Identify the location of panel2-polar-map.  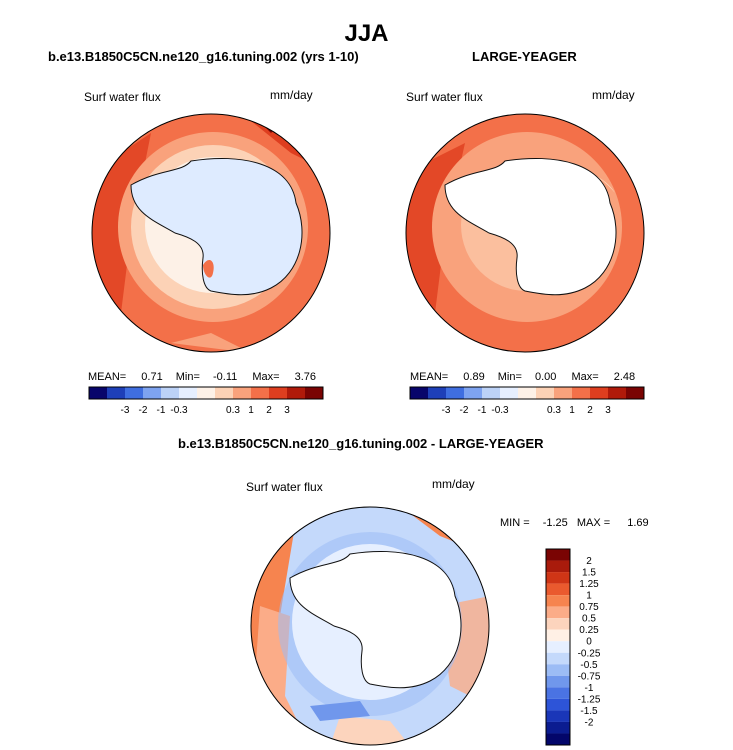
(525, 233).